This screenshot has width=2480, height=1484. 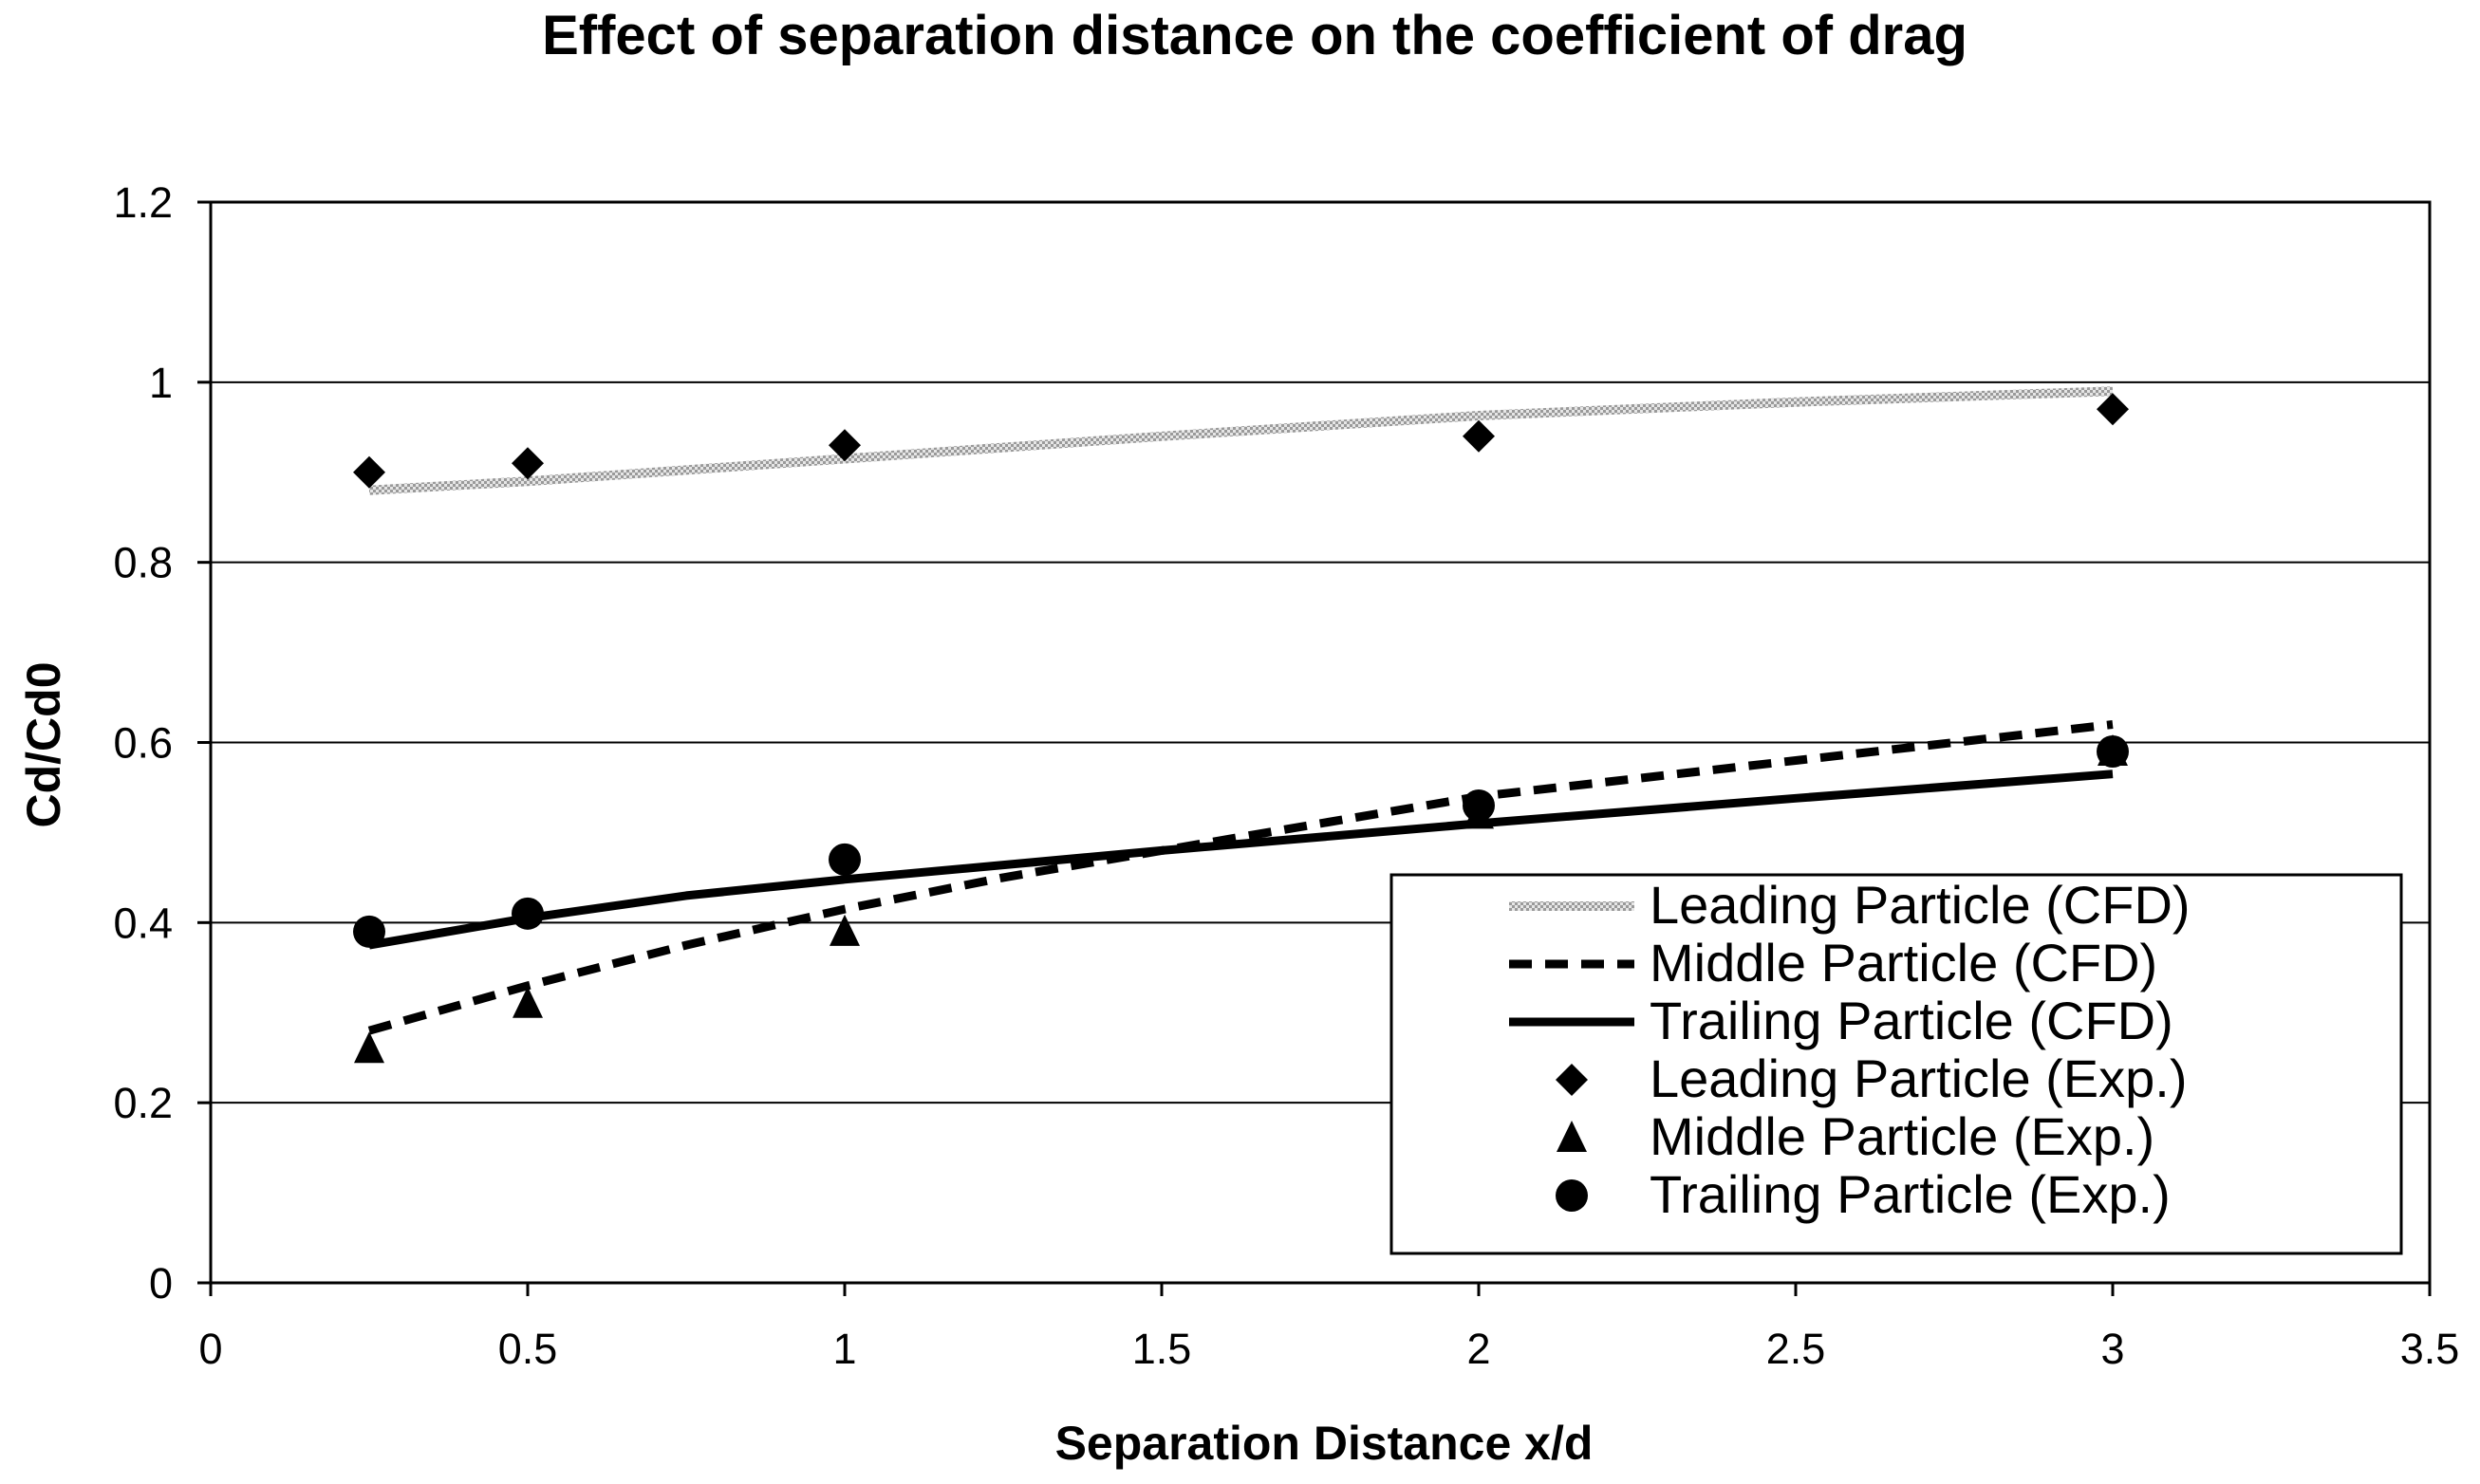 What do you see at coordinates (44, 745) in the screenshot?
I see `y-axis-title: Cd/Cd0` at bounding box center [44, 745].